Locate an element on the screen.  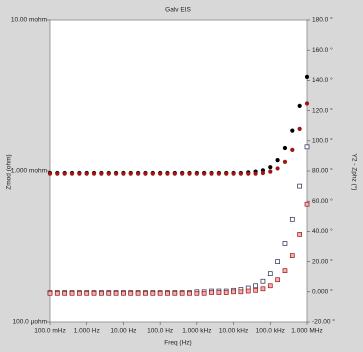
x-tick-label: 10.00 Hz is located at coordinates (123, 331).